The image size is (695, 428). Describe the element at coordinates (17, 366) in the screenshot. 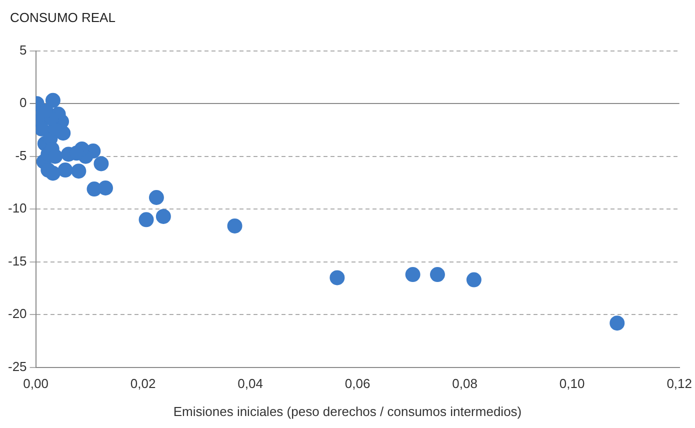

I see `y-tick-label: -25` at that location.